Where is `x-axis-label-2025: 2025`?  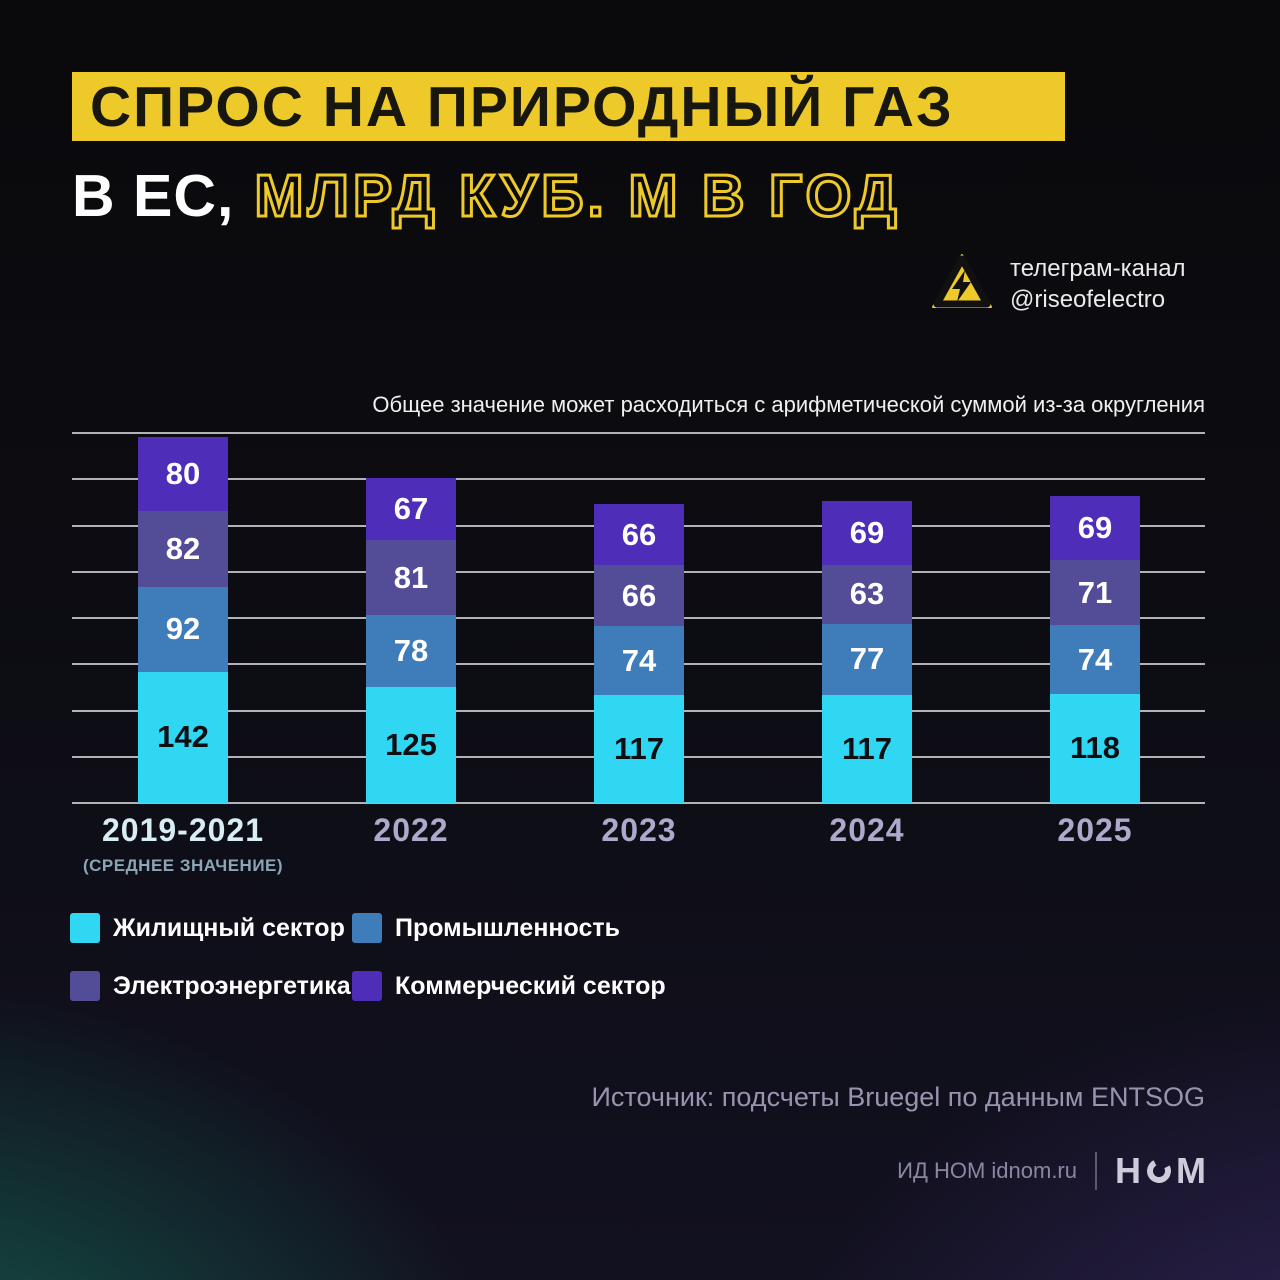
x-axis-label-2025: 2025 is located at coordinates (1095, 830).